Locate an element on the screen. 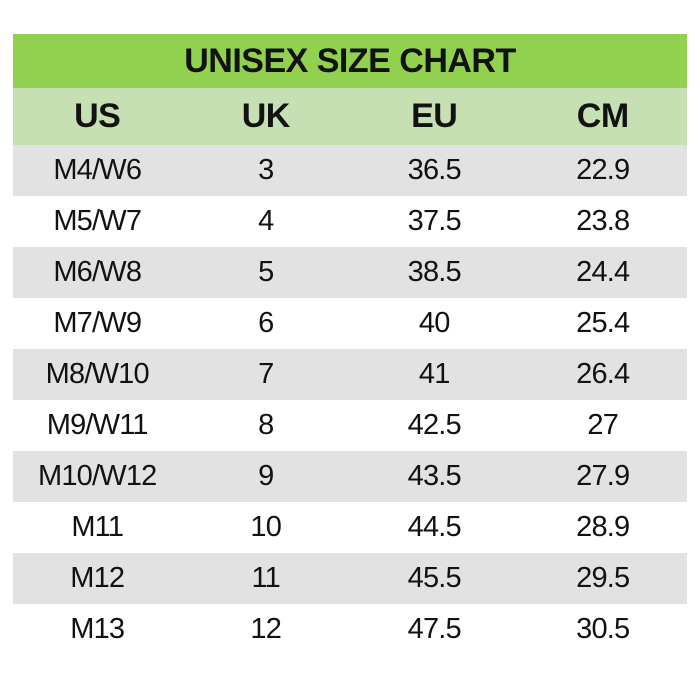  table-header-row: US UK EU CM is located at coordinates (350, 116).